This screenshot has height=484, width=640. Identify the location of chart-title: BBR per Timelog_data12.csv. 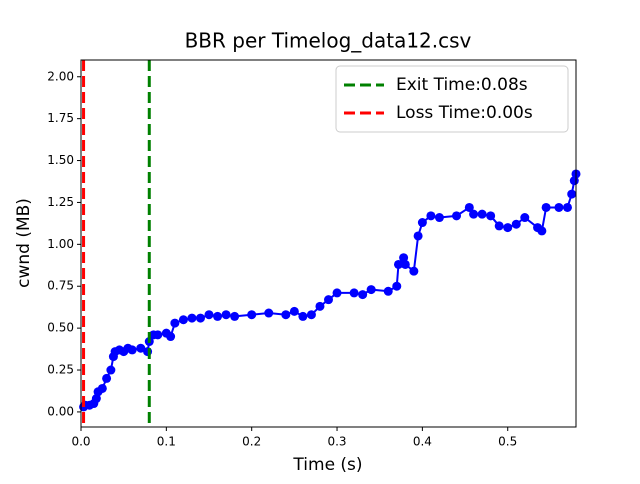
(328, 41).